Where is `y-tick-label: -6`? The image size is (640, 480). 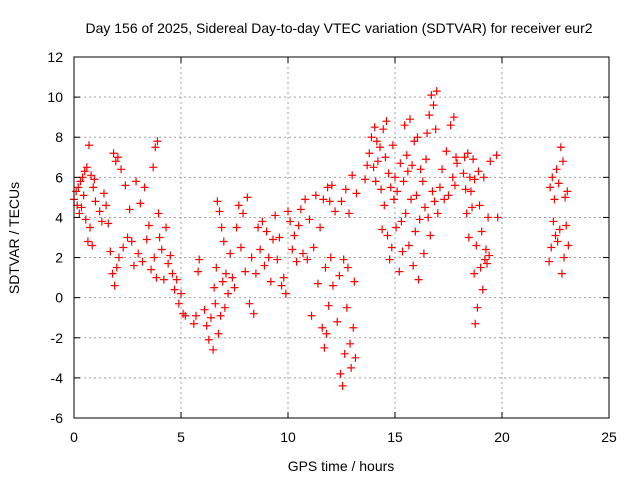
y-tick-label: -6 is located at coordinates (57, 418).